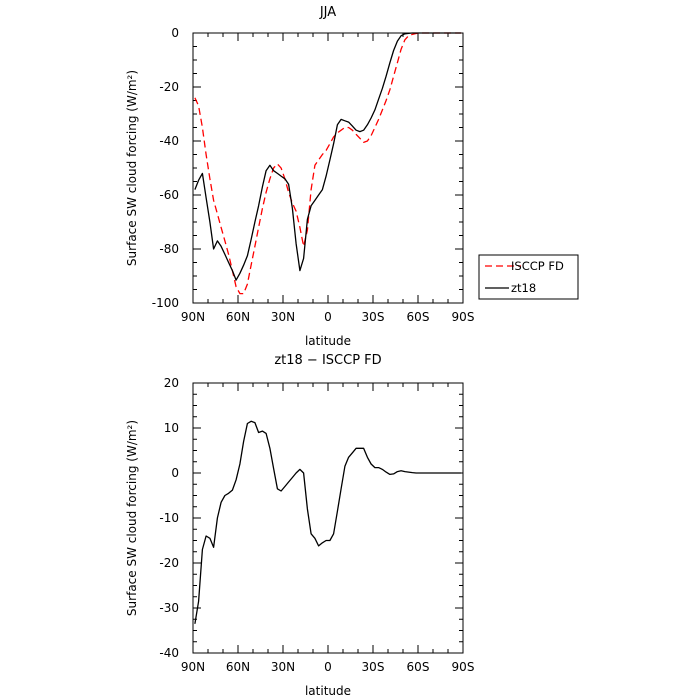 This screenshot has width=700, height=700. I want to click on y-tick-label: -10, so click(169, 518).